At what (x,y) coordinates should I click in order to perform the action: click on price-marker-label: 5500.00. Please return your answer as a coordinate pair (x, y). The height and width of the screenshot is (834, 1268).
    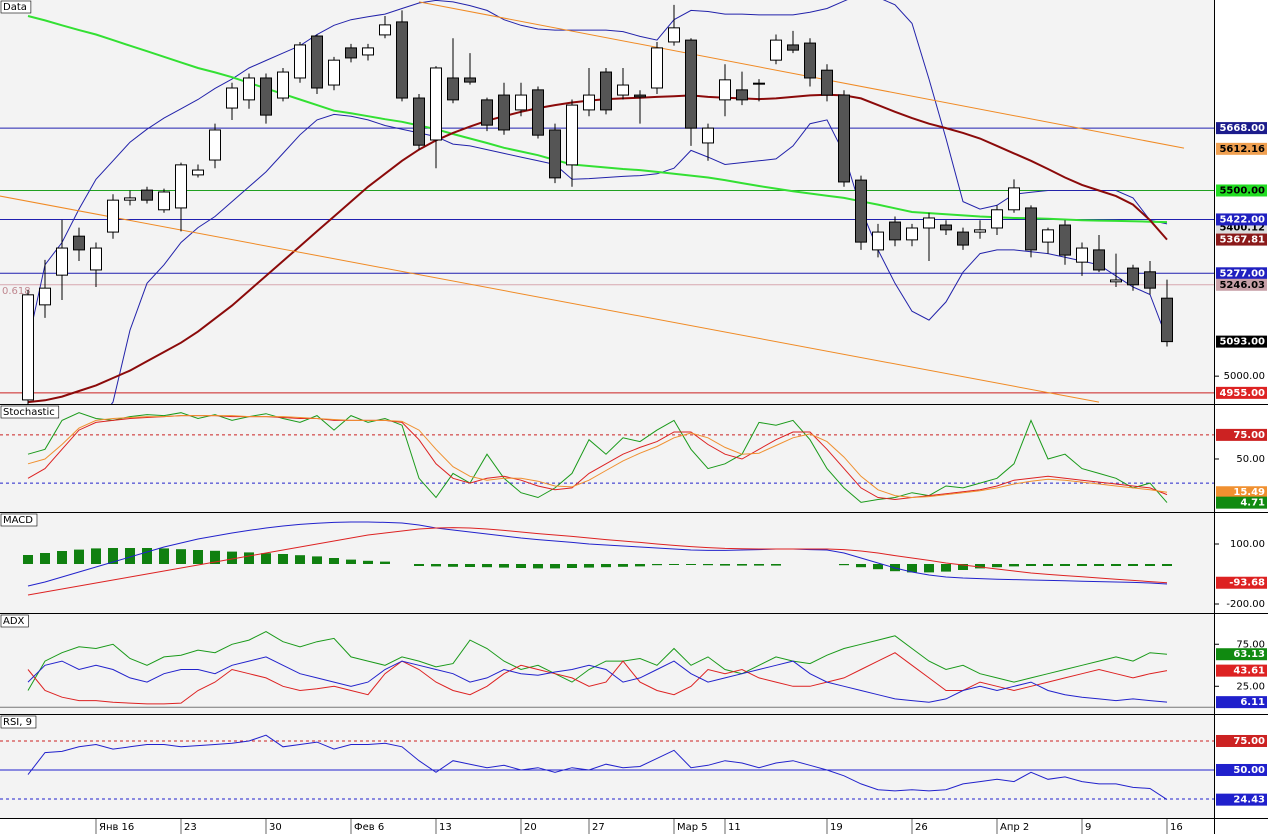
    Looking at the image, I should click on (1242, 190).